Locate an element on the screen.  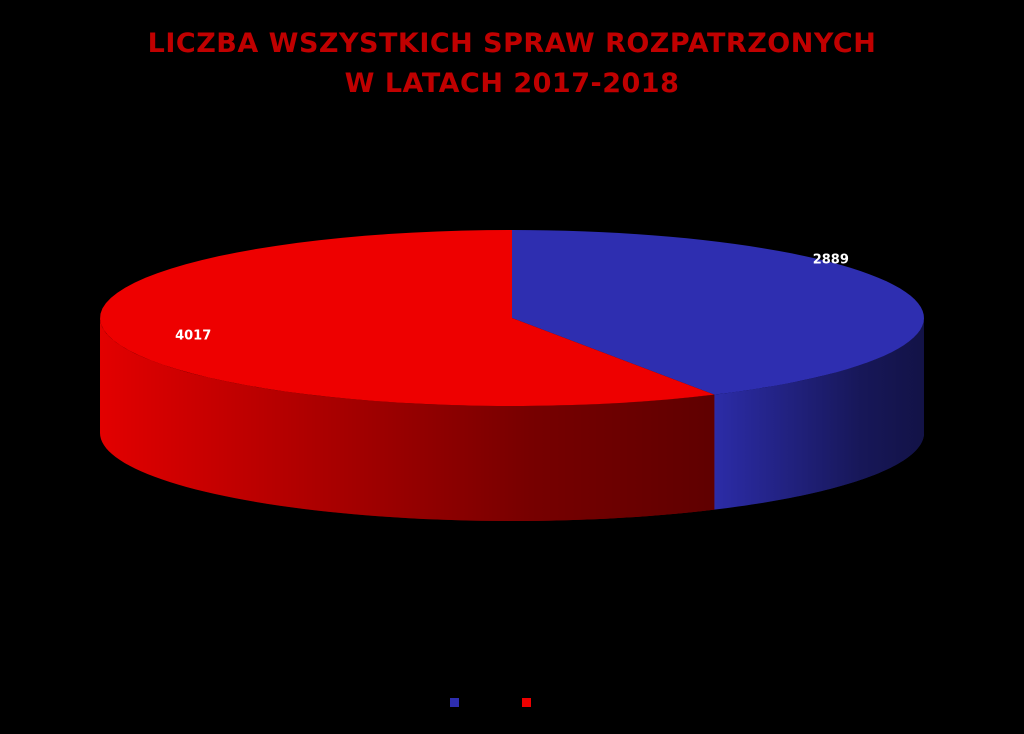
chart-title: LICZBA WSZYSTKICH SPRAW ROZPATRZONYCH is located at coordinates (512, 43).